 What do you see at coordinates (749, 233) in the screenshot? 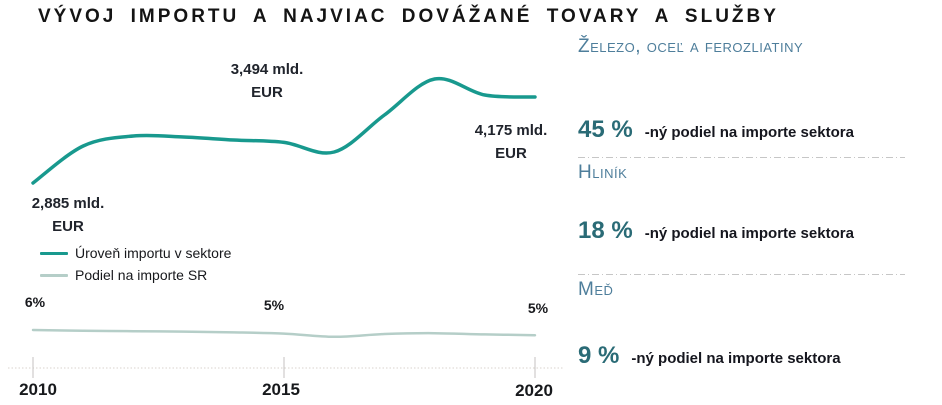
I see `sector-desc-aluminium: -ný podiel na importe sektora` at bounding box center [749, 233].